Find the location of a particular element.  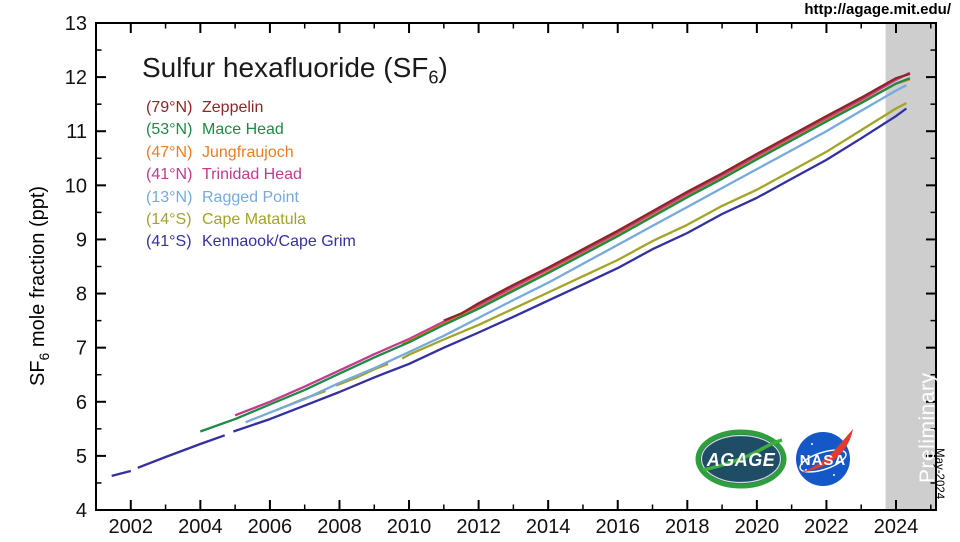

plot-date-note: May-2024 is located at coordinates (939, 474).